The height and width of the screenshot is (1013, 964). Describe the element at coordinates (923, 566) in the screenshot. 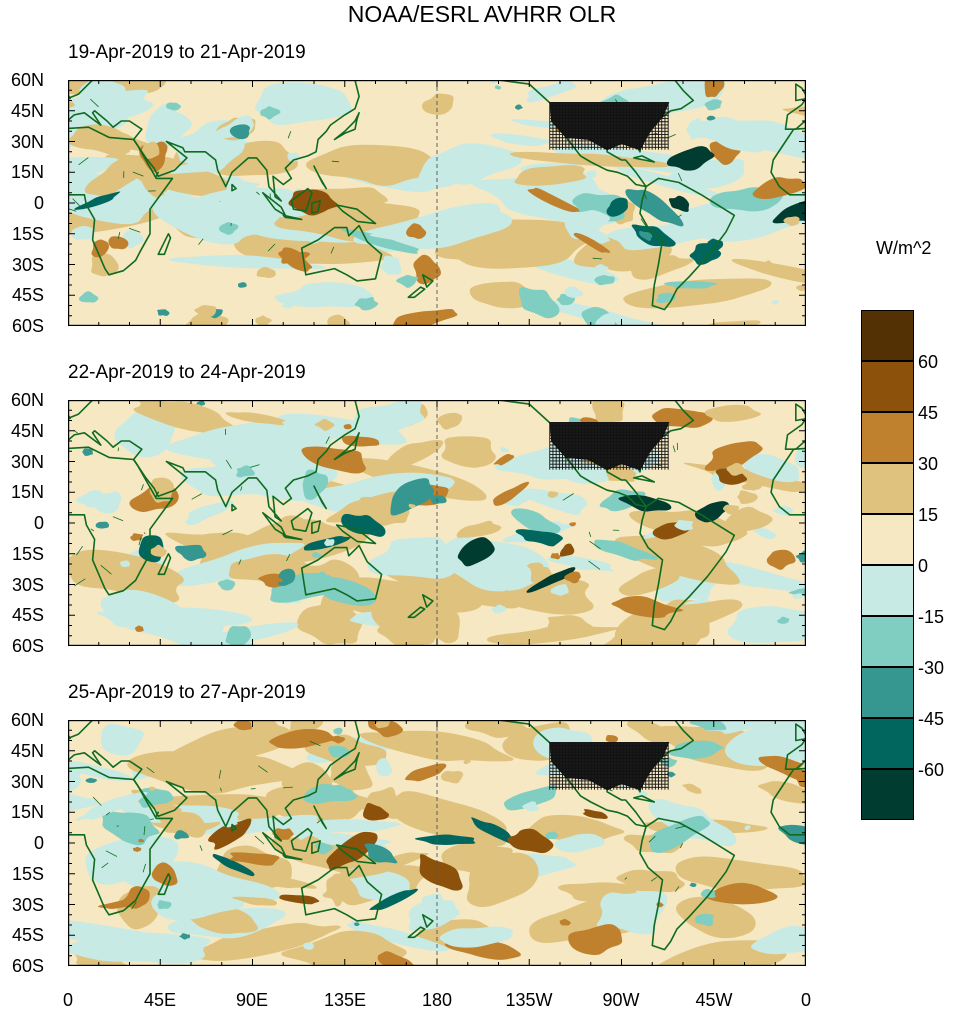

I see `colorbar-label: 0` at that location.